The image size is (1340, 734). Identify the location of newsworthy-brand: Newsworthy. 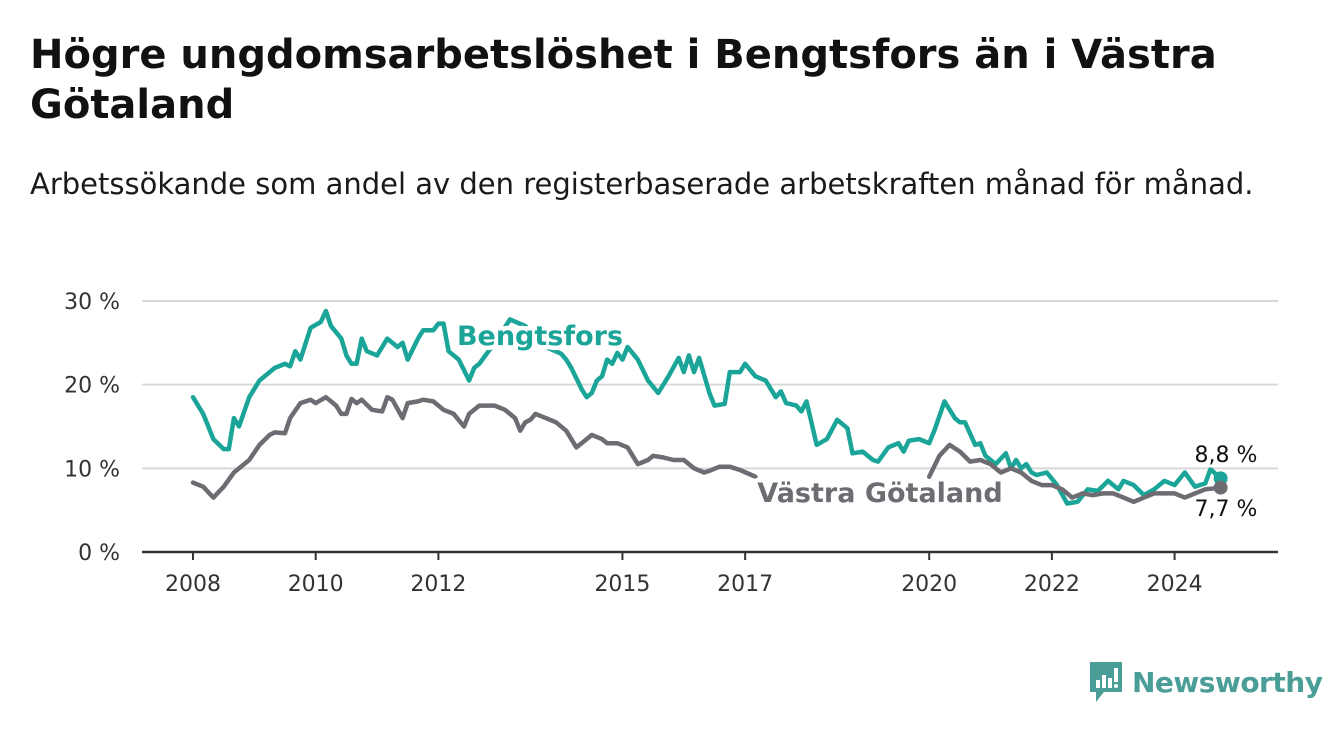
(1205, 682).